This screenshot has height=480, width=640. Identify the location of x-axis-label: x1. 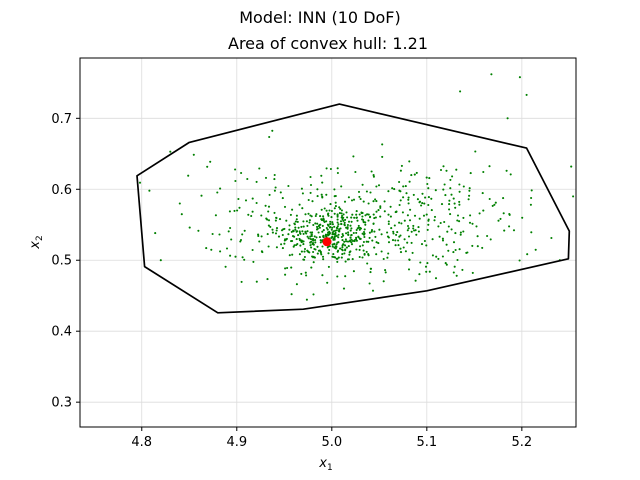
(325, 464).